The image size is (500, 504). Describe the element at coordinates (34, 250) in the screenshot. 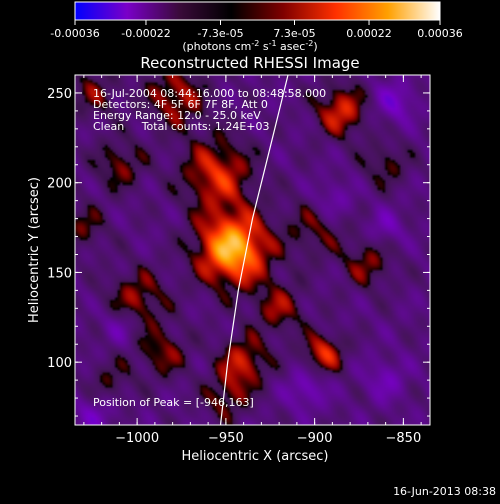

I see `y-axis-label: Heliocentric Y (arcsec)` at that location.